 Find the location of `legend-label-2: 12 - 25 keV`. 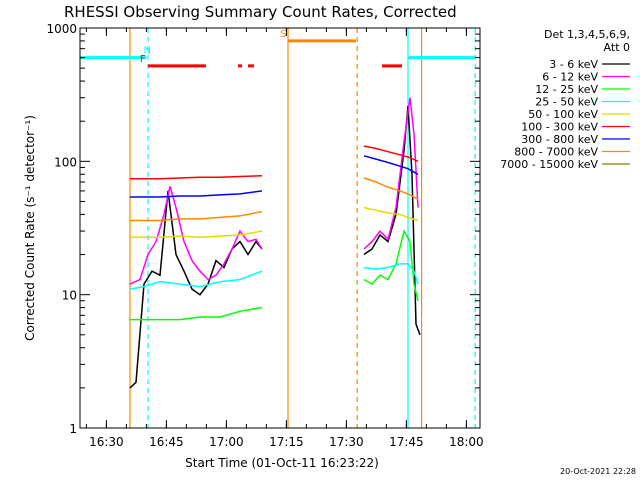

legend-label-2: 12 - 25 keV is located at coordinates (566, 89).